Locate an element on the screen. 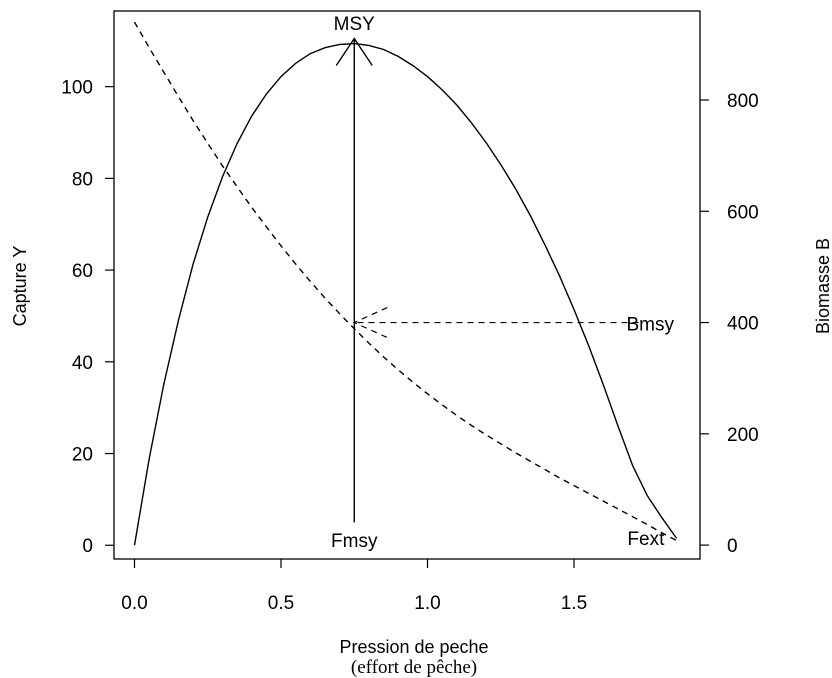  x-axis-title: Pression de peche is located at coordinates (413, 647).